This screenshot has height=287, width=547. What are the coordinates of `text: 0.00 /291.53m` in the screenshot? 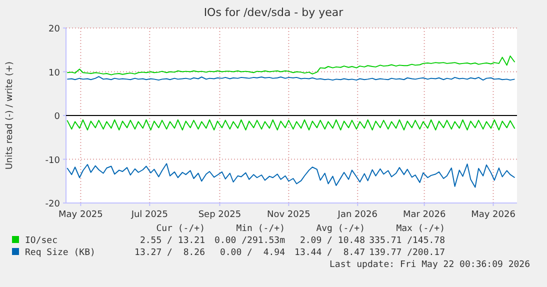 It's located at (249, 241).